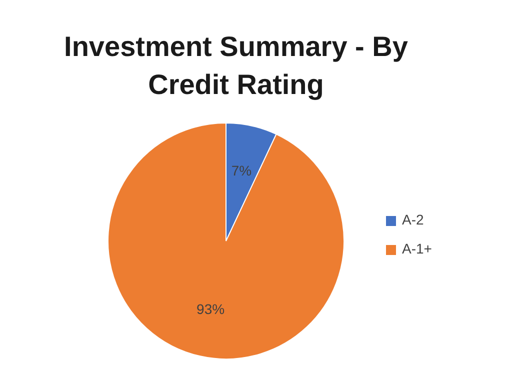  Describe the element at coordinates (417, 248) in the screenshot. I see `legend-label: A-1+` at that location.